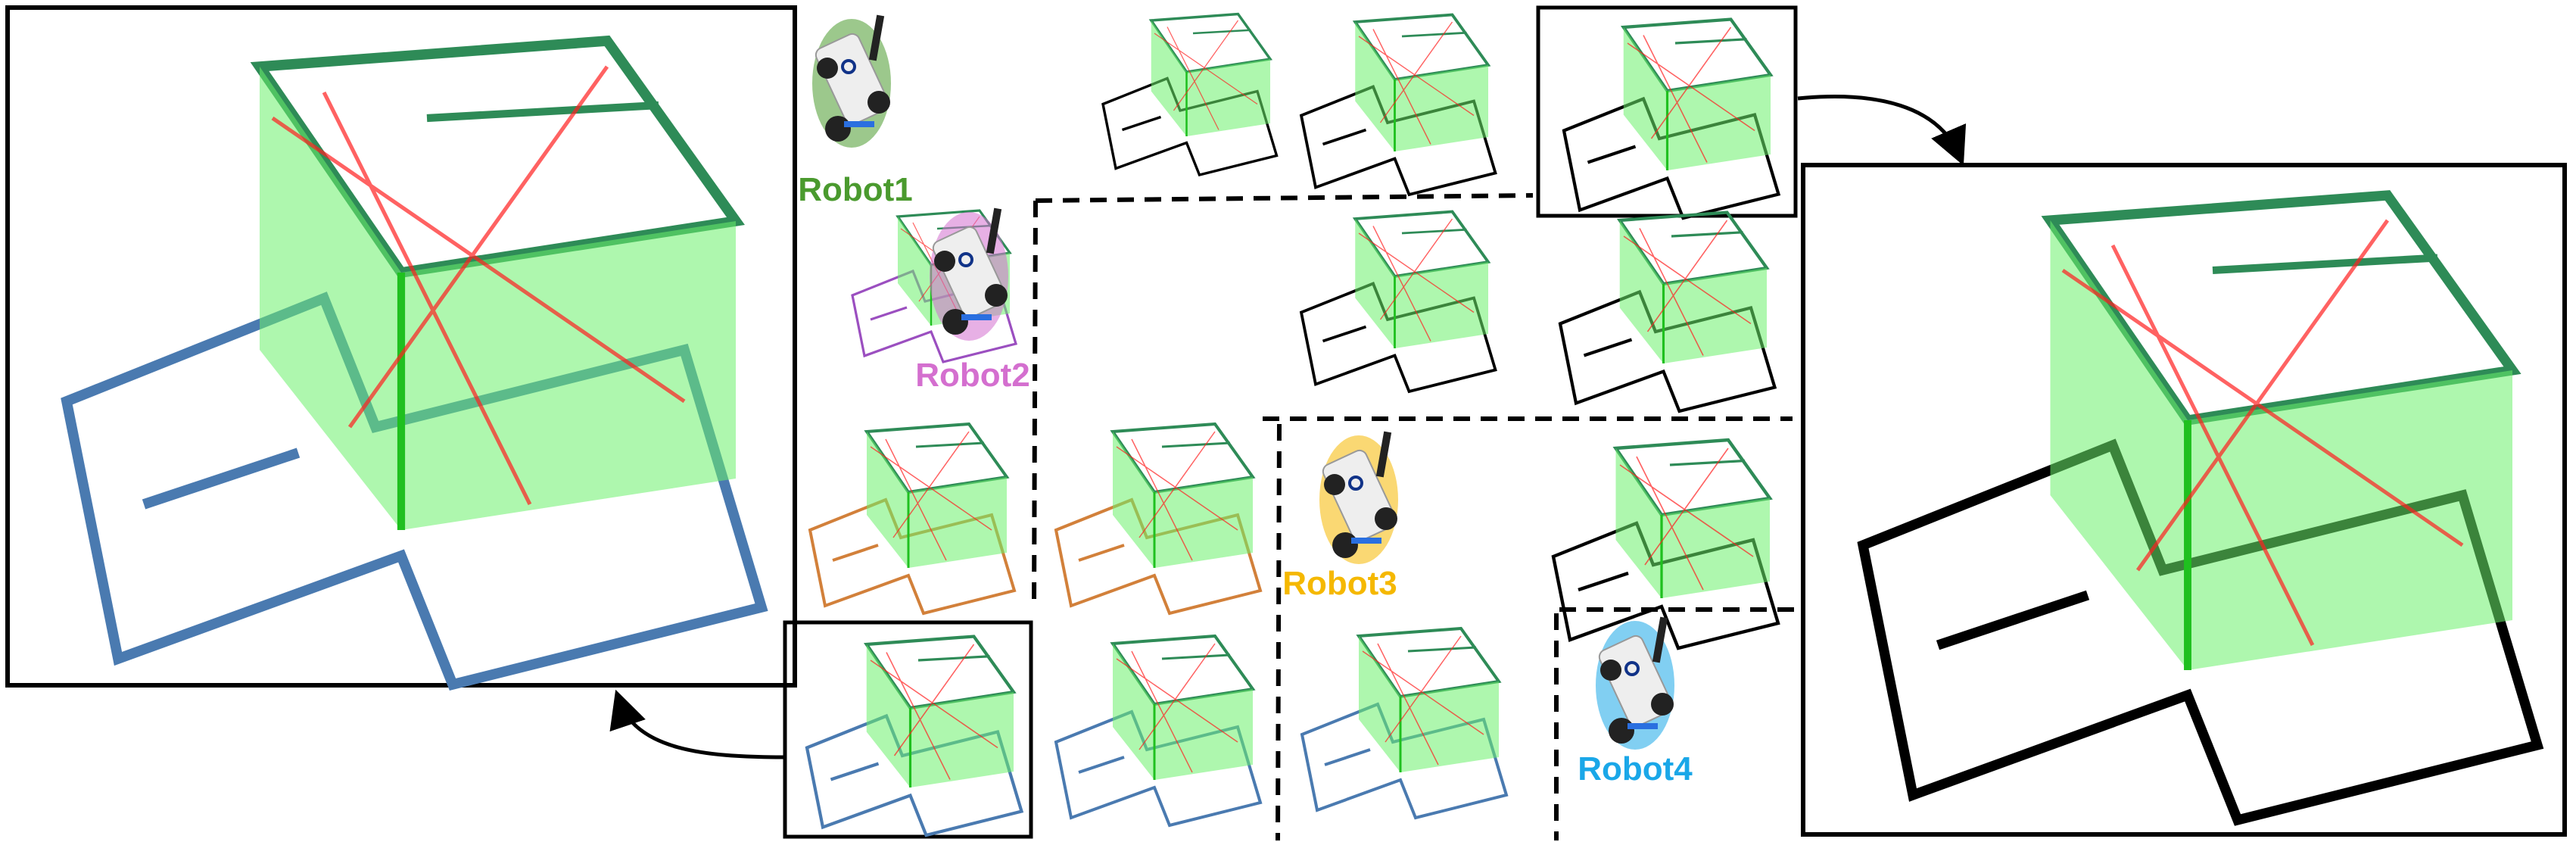  I want to click on highlight-box-bottom, so click(908, 729).